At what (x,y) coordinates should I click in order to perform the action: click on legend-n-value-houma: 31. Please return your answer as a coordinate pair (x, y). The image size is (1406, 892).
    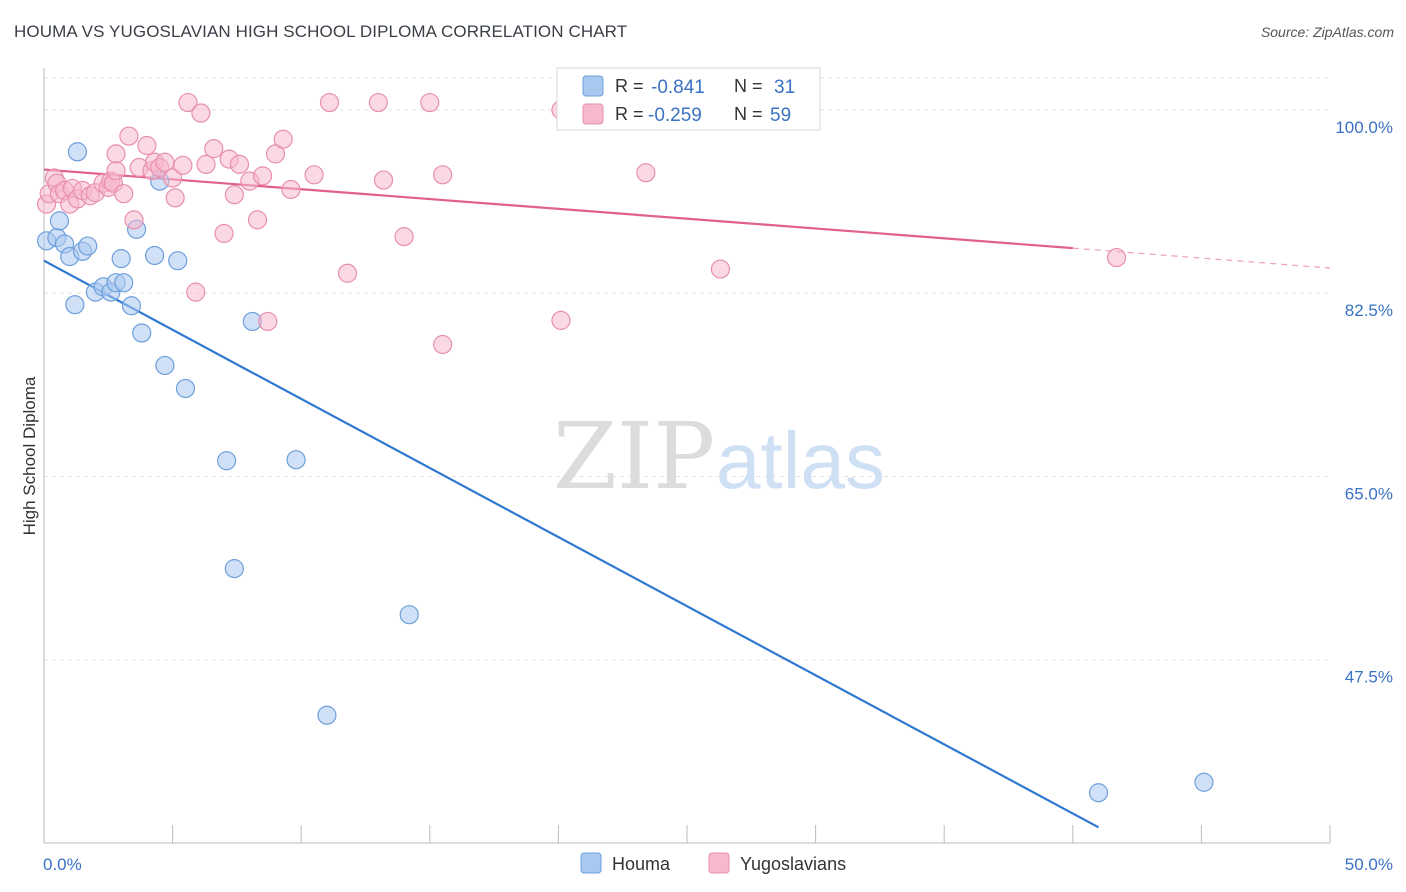
    Looking at the image, I should click on (784, 87).